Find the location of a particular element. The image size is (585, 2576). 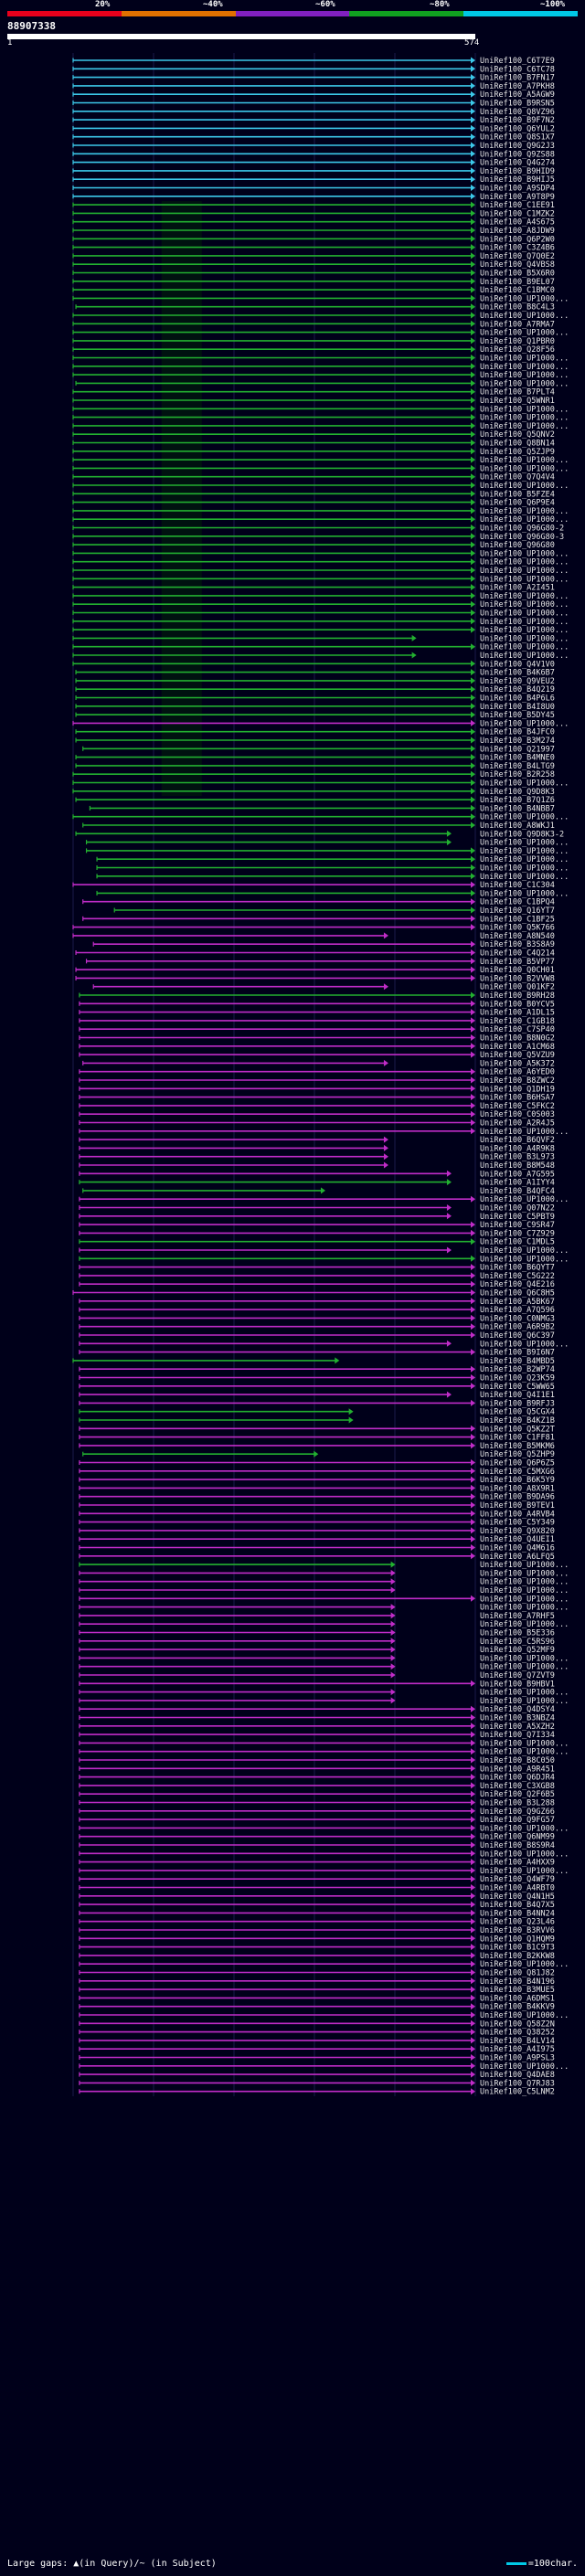

hit-label: UniRef100_Q7Q4V4 is located at coordinates (517, 477).